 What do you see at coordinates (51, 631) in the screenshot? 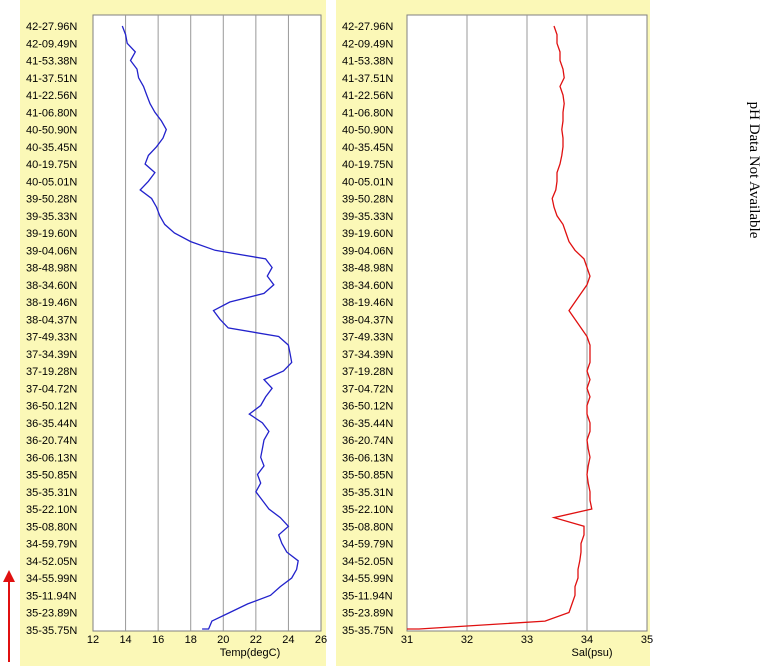
I see `temp-latitude-label: 35-35.75N` at bounding box center [51, 631].